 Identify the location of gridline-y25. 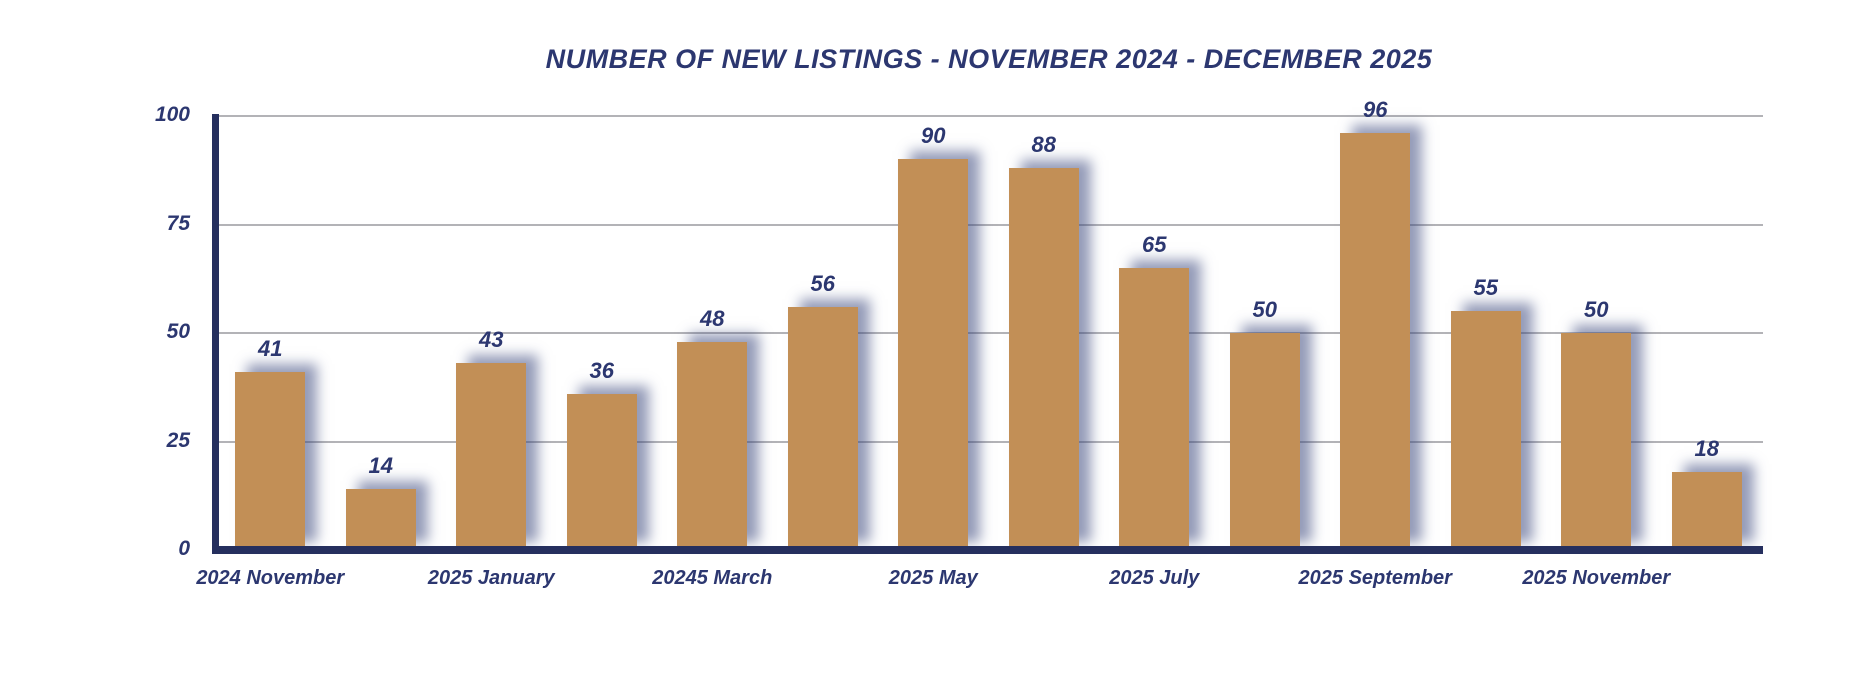
(991, 441).